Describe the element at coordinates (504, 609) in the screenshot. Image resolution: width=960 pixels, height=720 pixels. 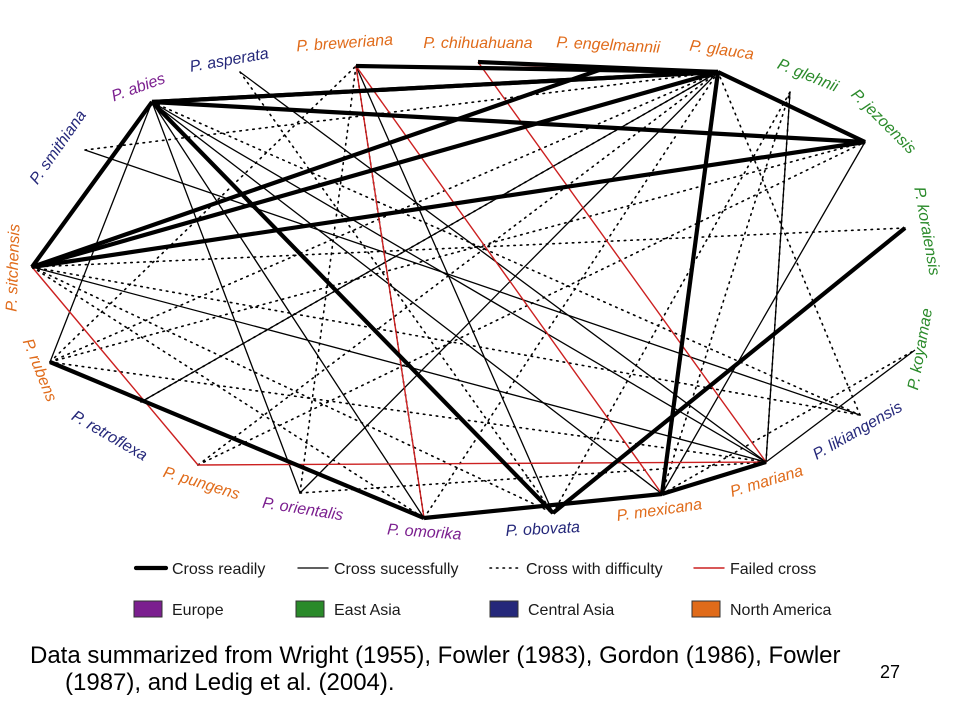
I see `legend-swatch-central_asia` at that location.